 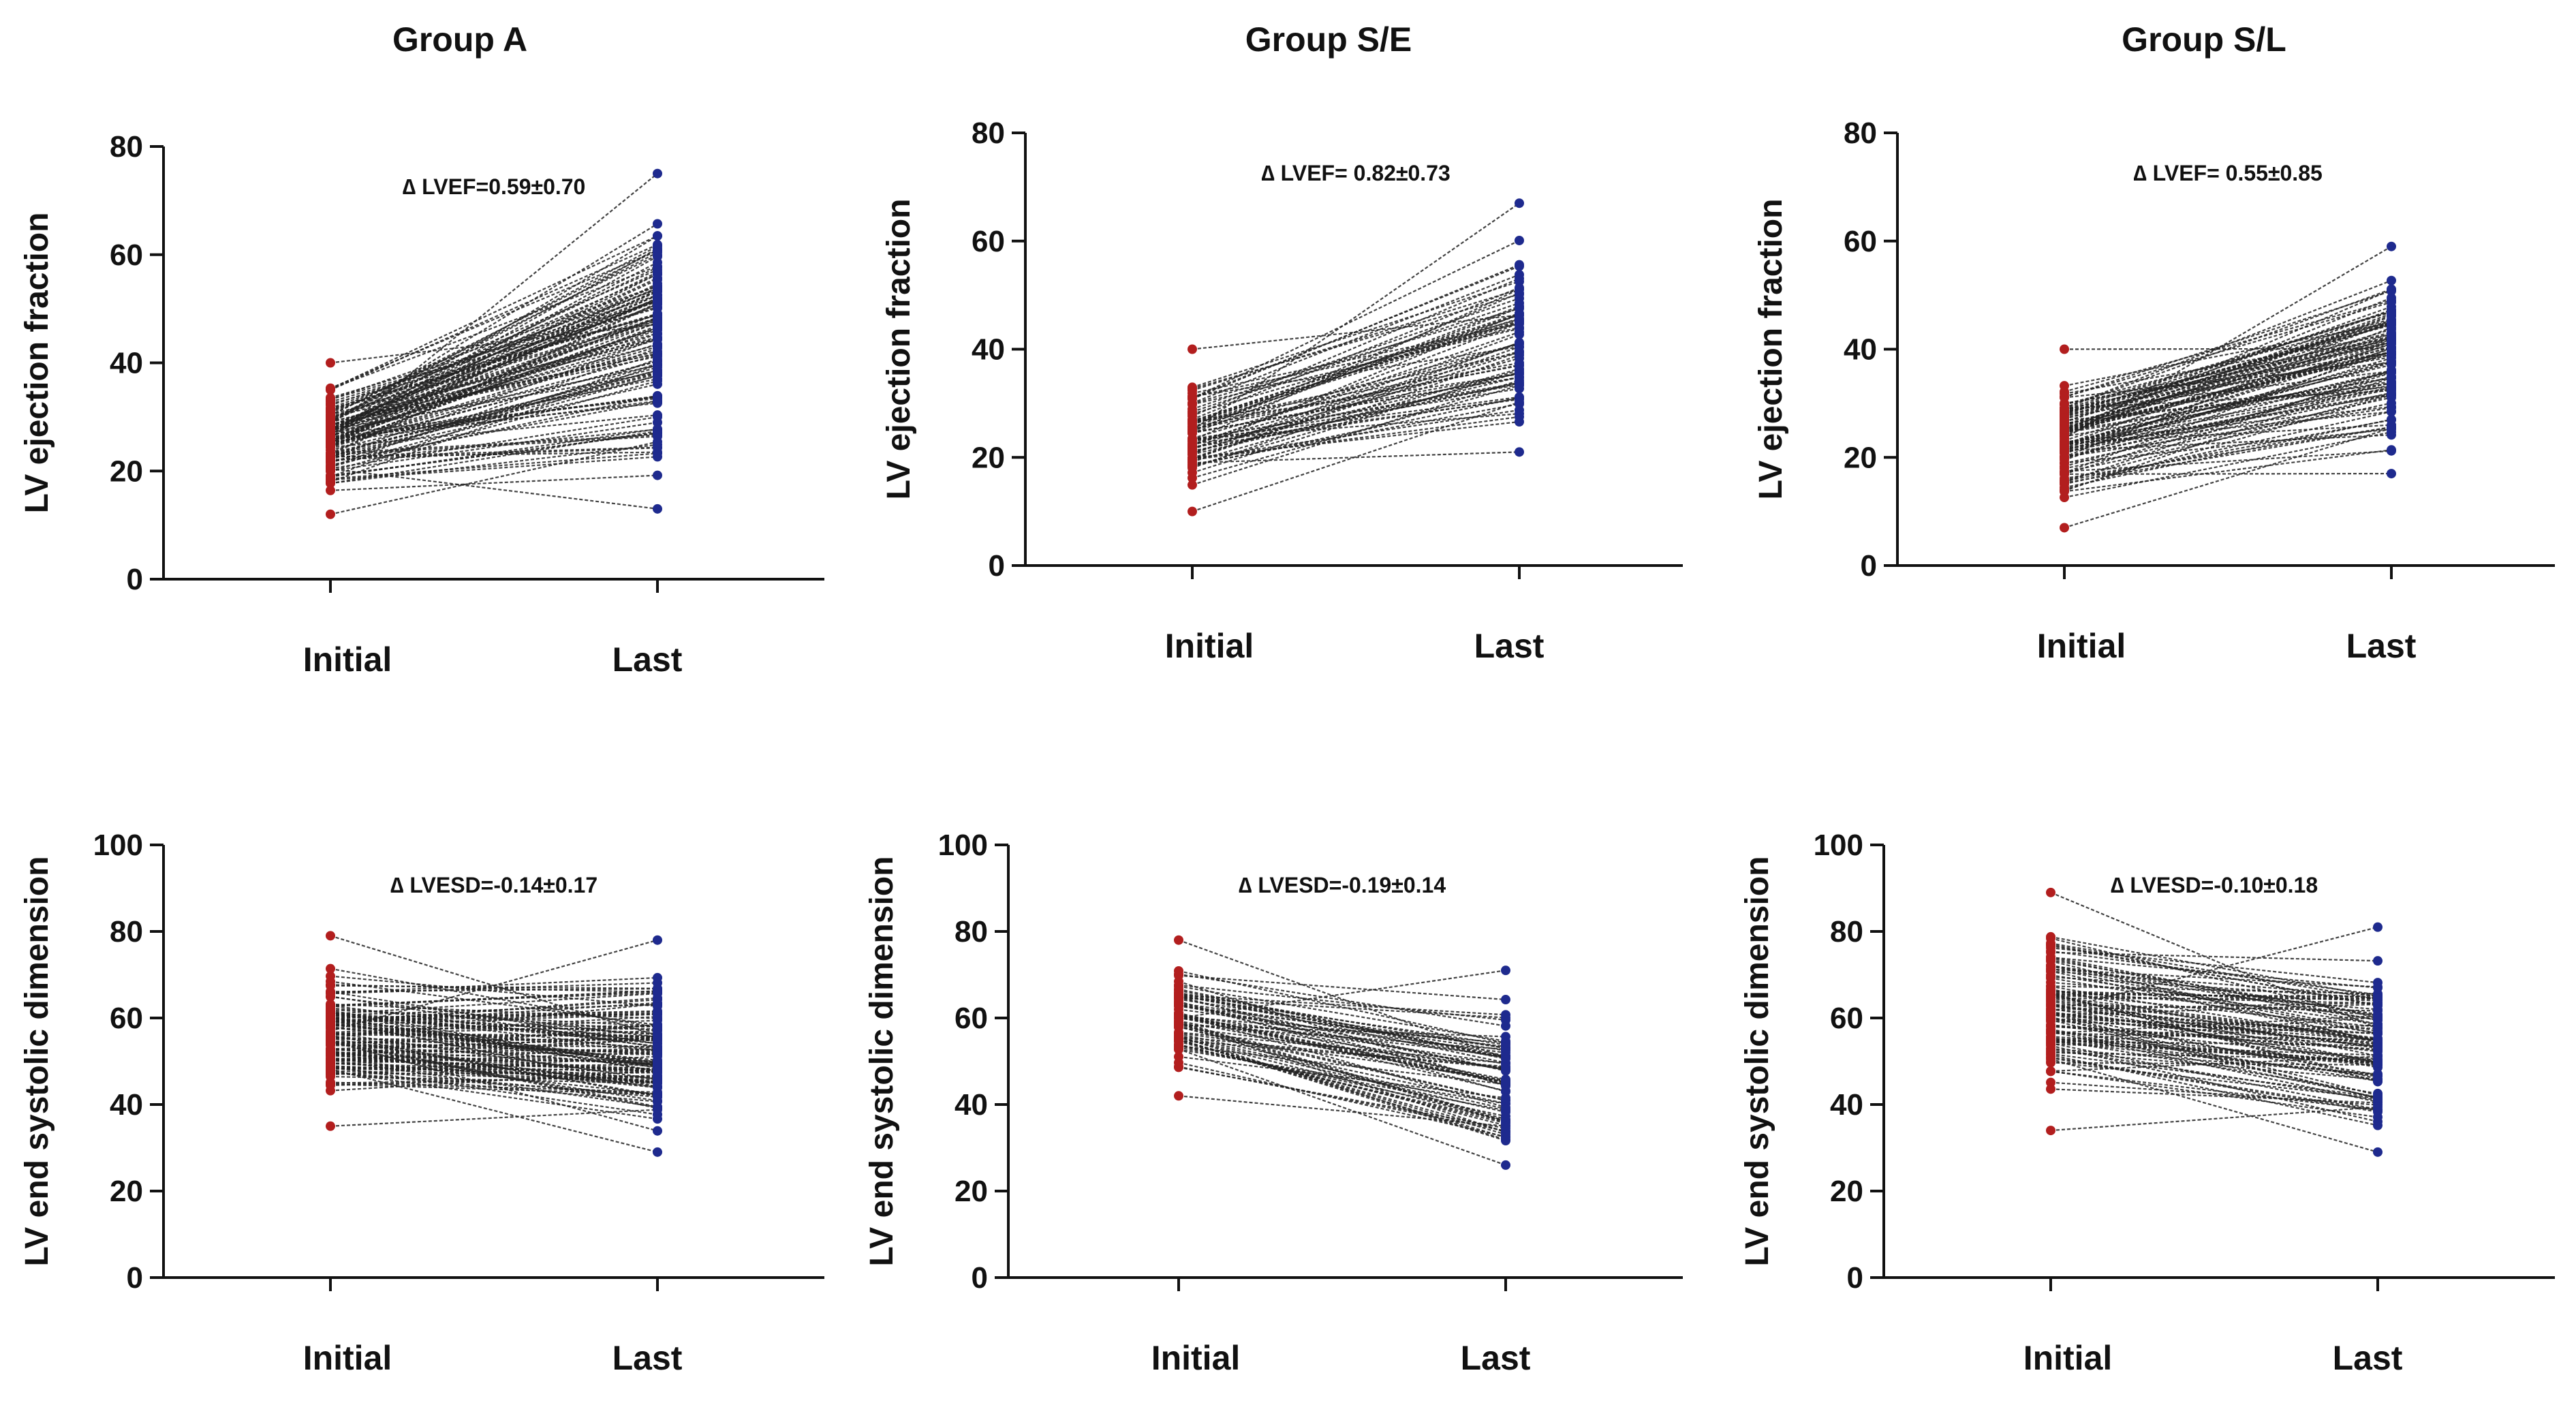 What do you see at coordinates (494, 885) in the screenshot?
I see `delta-annotation: ∆ LVESD=-0.14±0.17` at bounding box center [494, 885].